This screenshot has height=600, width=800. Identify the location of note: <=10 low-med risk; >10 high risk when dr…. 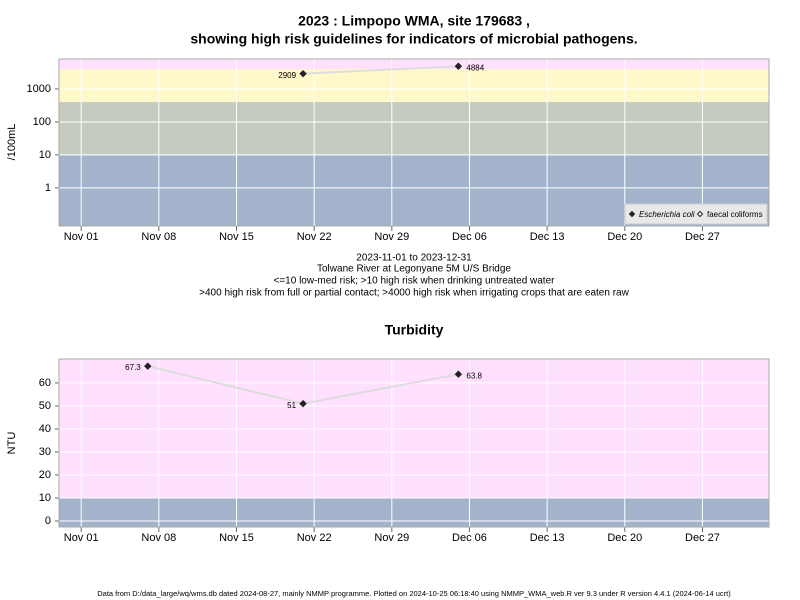
(415, 281).